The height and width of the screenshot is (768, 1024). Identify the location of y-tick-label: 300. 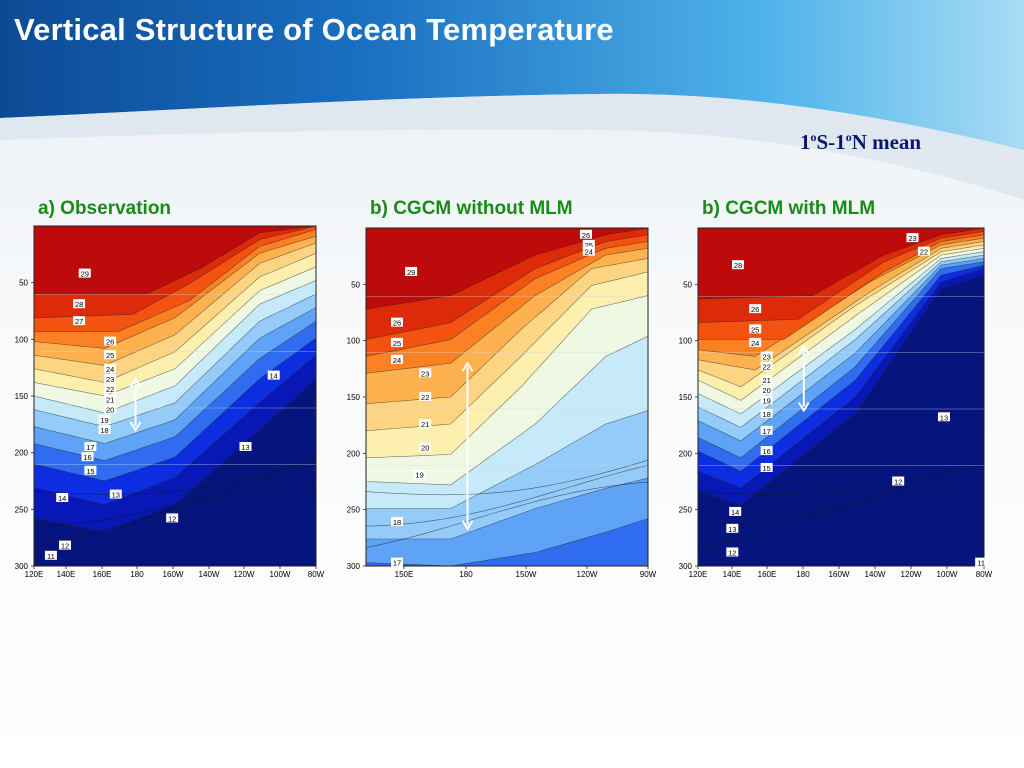
(354, 566).